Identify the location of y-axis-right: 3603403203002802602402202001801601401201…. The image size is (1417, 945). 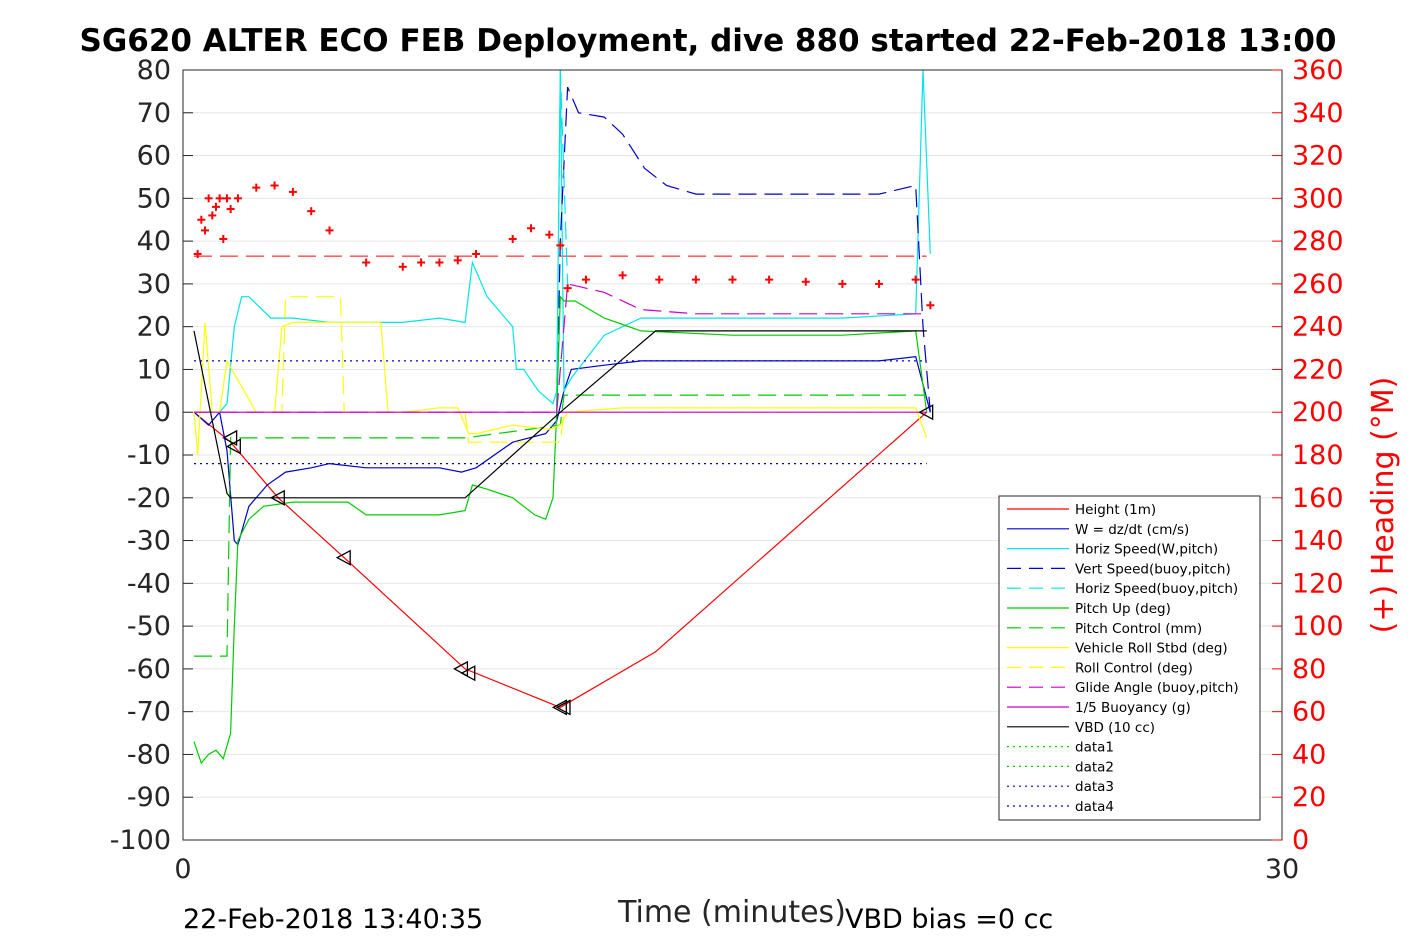
(1308, 455).